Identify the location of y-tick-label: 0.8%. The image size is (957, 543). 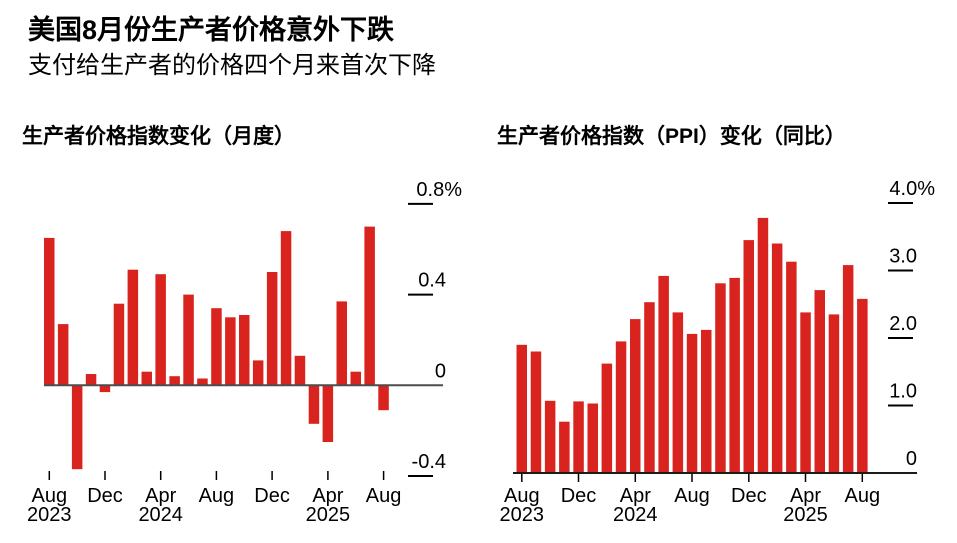
(439, 190).